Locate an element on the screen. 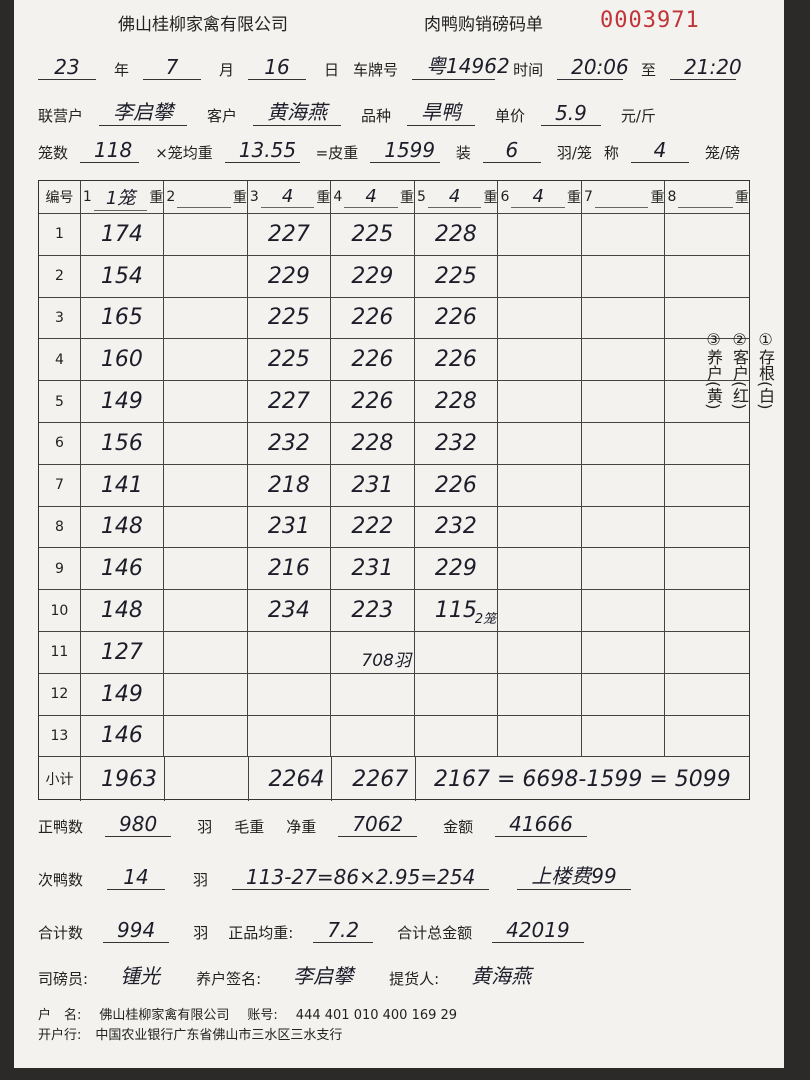 The image size is (810, 1080). data-row: 13 146 is located at coordinates (394, 736).